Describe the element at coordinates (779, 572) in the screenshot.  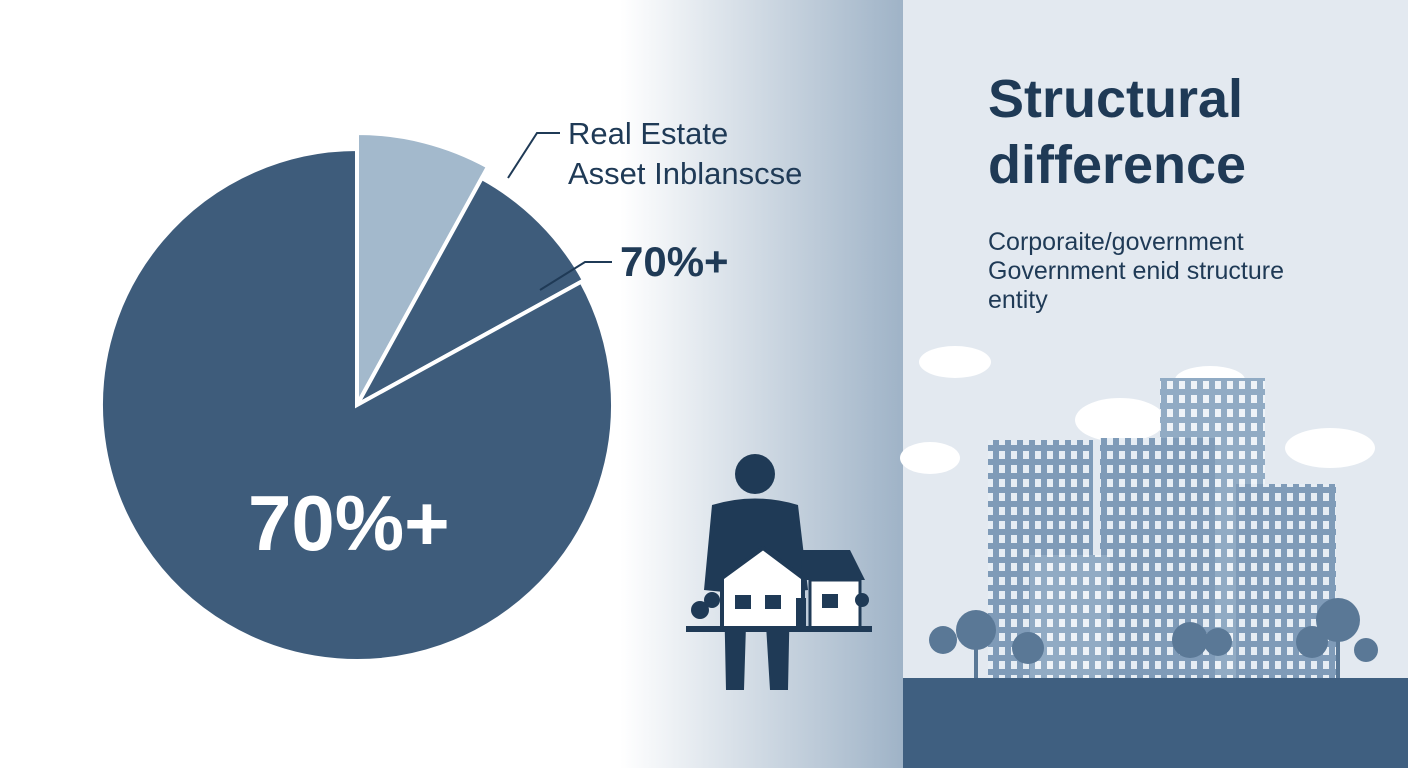
I see `person-with-house` at that location.